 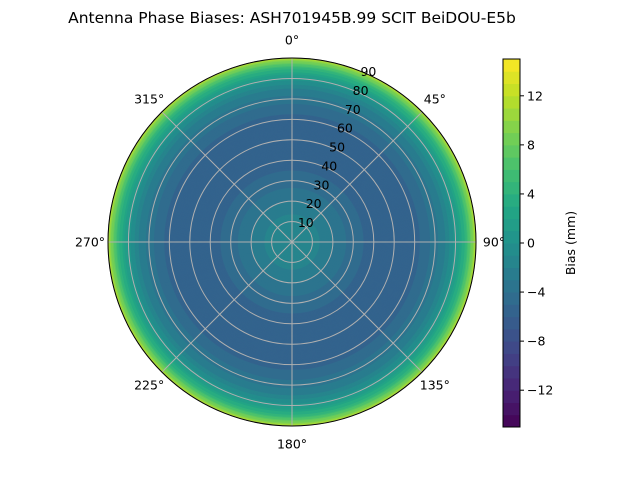 What do you see at coordinates (345, 128) in the screenshot?
I see `r-tick-label: 60` at bounding box center [345, 128].